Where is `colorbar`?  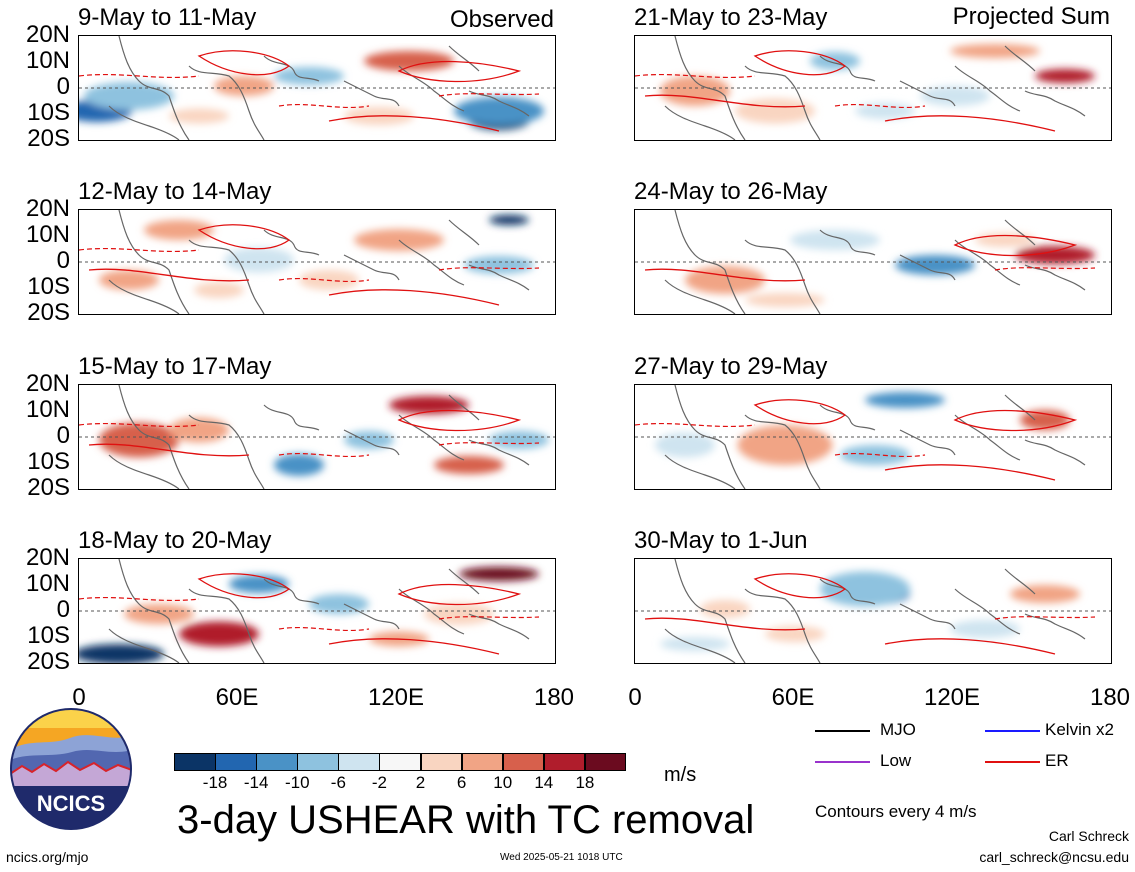
colorbar is located at coordinates (400, 762).